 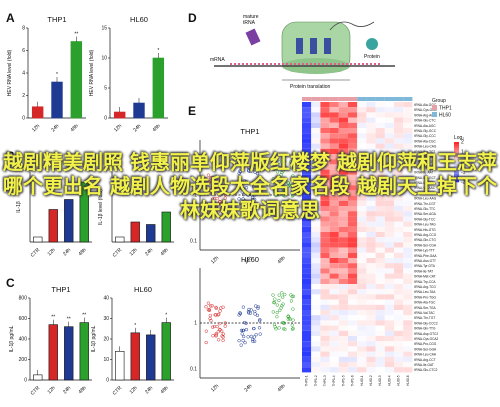 I want to click on x-tick-label-48h: 48h, so click(x=157, y=128).